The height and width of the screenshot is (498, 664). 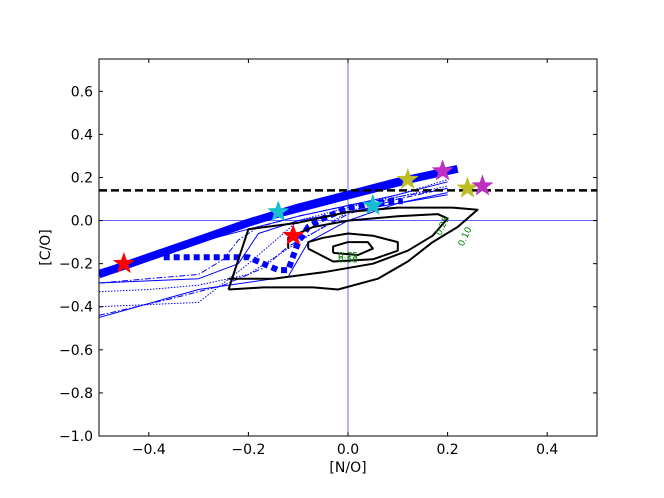 I want to click on y-tick-label: −1.0, so click(x=76, y=437).